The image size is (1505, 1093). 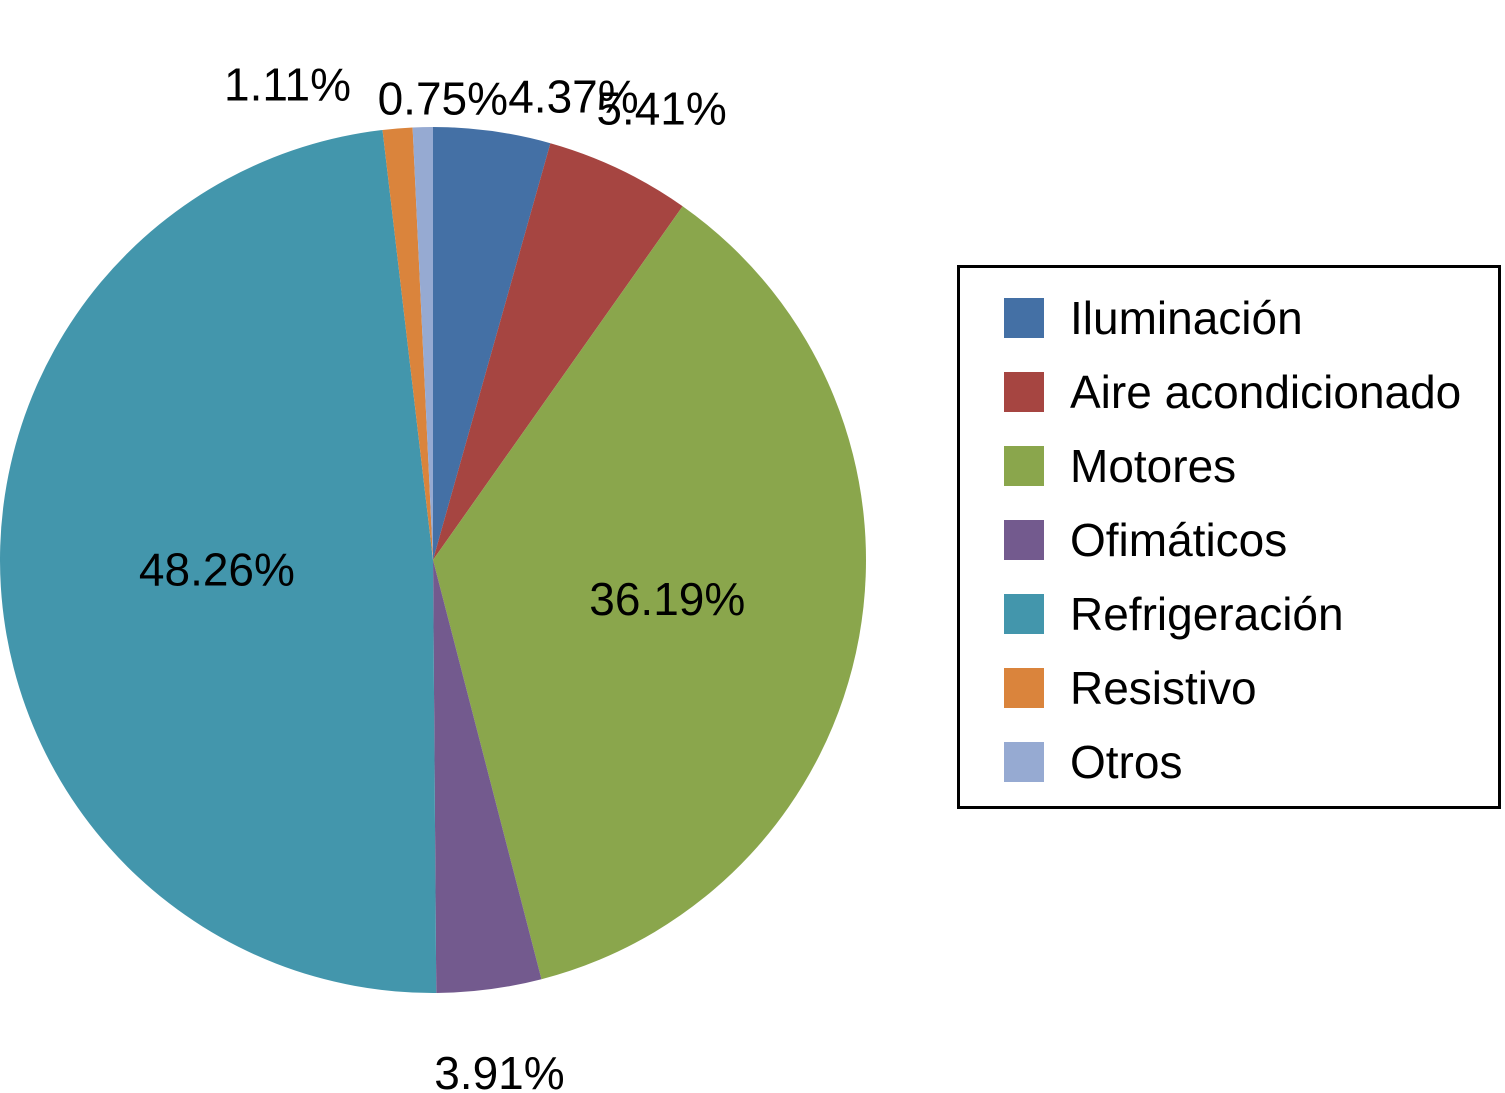 I want to click on legend-label: Otros, so click(x=1126, y=762).